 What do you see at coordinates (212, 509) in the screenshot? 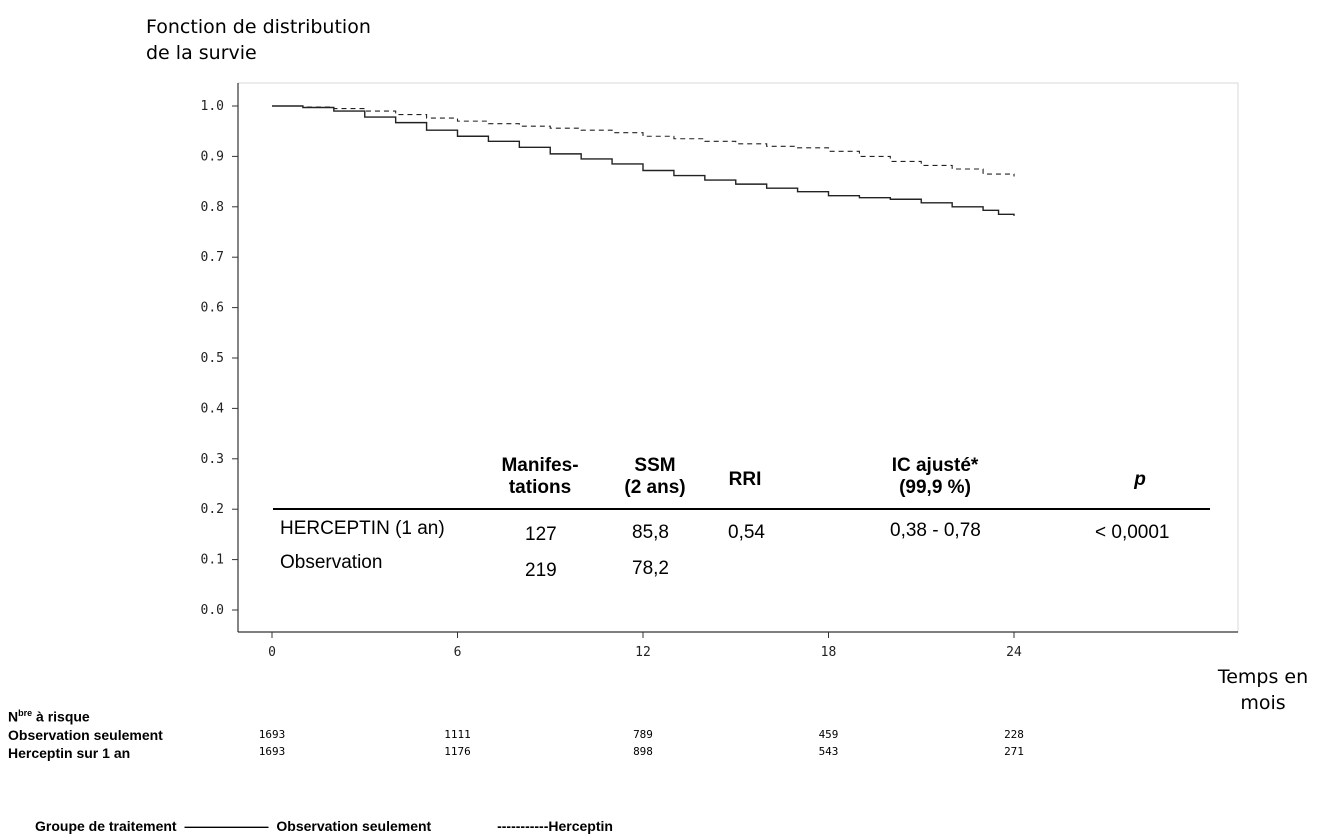
I see `y-tick-label: 0.2` at bounding box center [212, 509].